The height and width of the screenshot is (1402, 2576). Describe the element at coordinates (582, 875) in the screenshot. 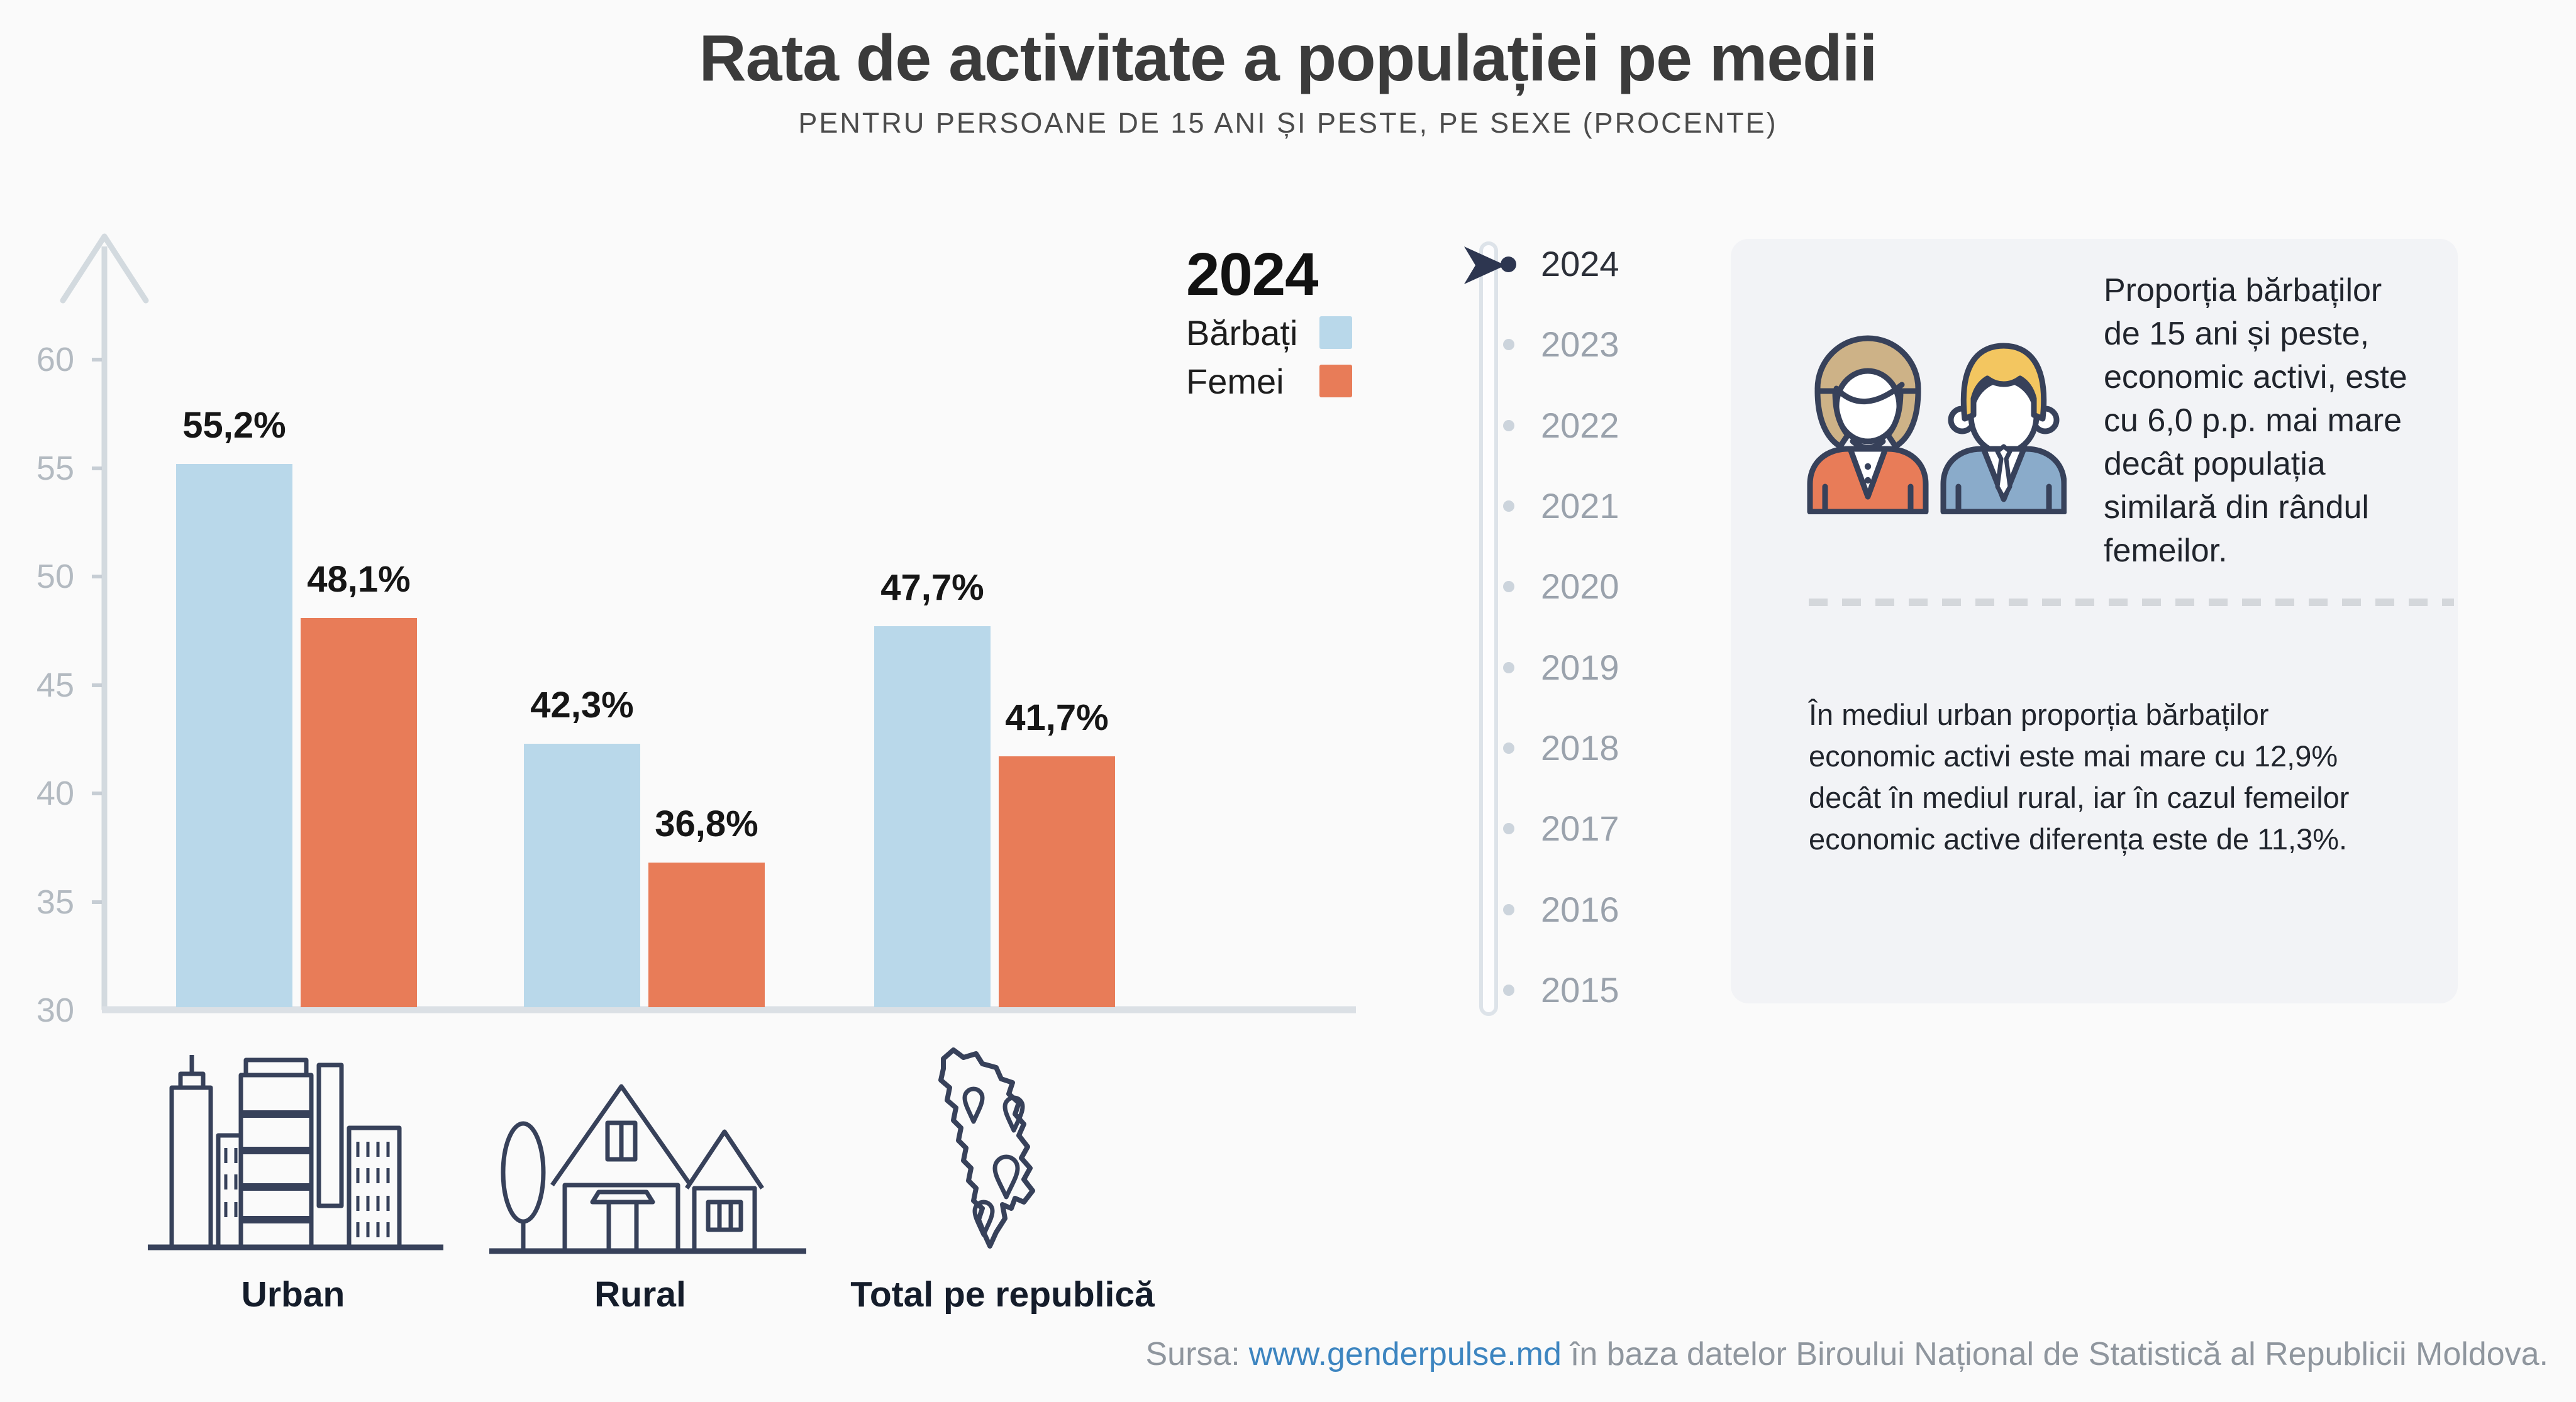

I see `bar-barbati-rural` at that location.